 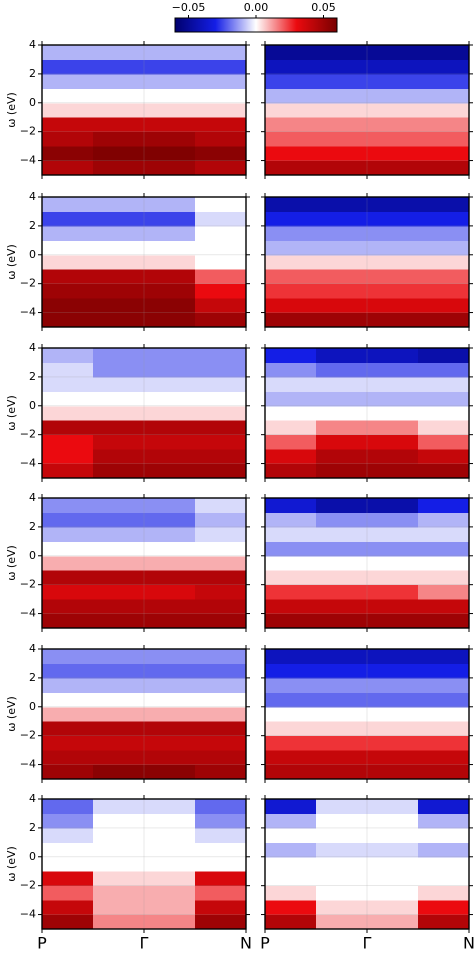 What do you see at coordinates (28, 283) in the screenshot?
I see `y-tick-label: −2` at bounding box center [28, 283].